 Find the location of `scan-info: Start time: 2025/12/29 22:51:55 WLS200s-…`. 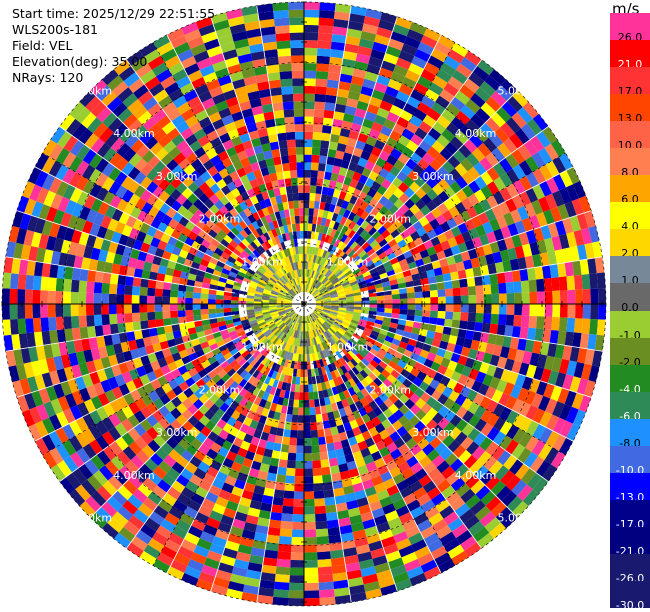

scan-info: Start time: 2025/12/29 22:51:55 WLS200s-… is located at coordinates (113, 46).